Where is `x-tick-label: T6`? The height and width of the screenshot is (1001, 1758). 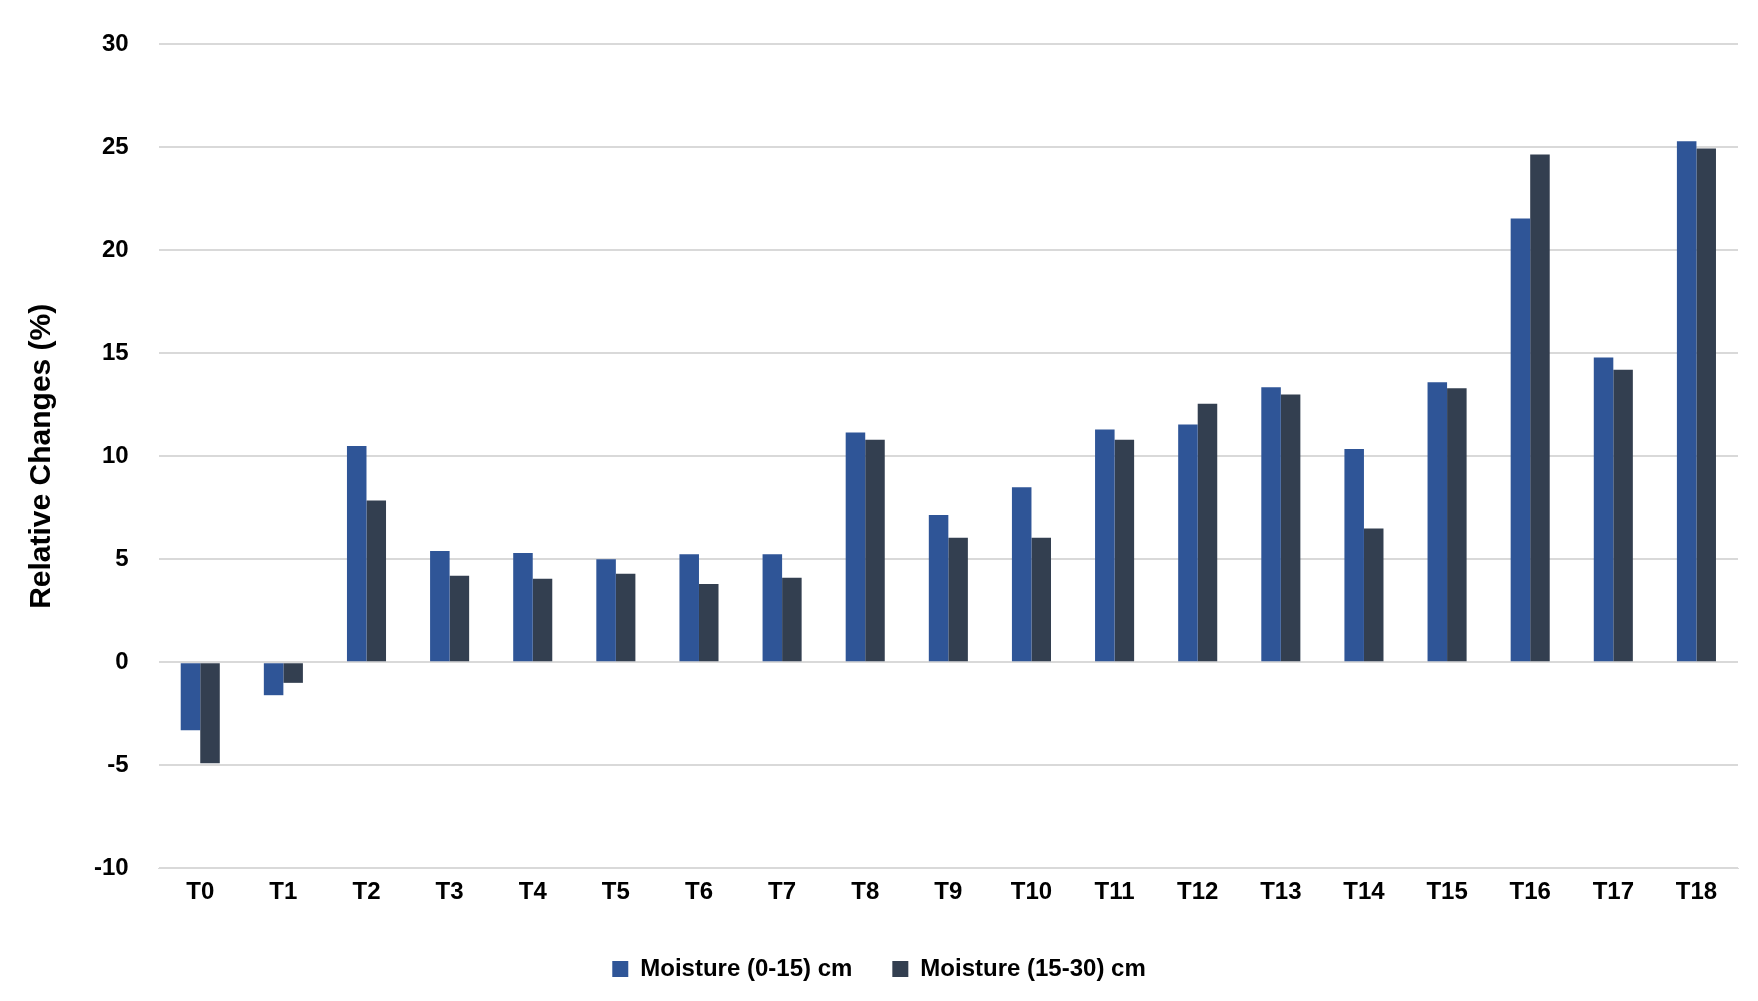
x-tick-label: T6 is located at coordinates (698, 891).